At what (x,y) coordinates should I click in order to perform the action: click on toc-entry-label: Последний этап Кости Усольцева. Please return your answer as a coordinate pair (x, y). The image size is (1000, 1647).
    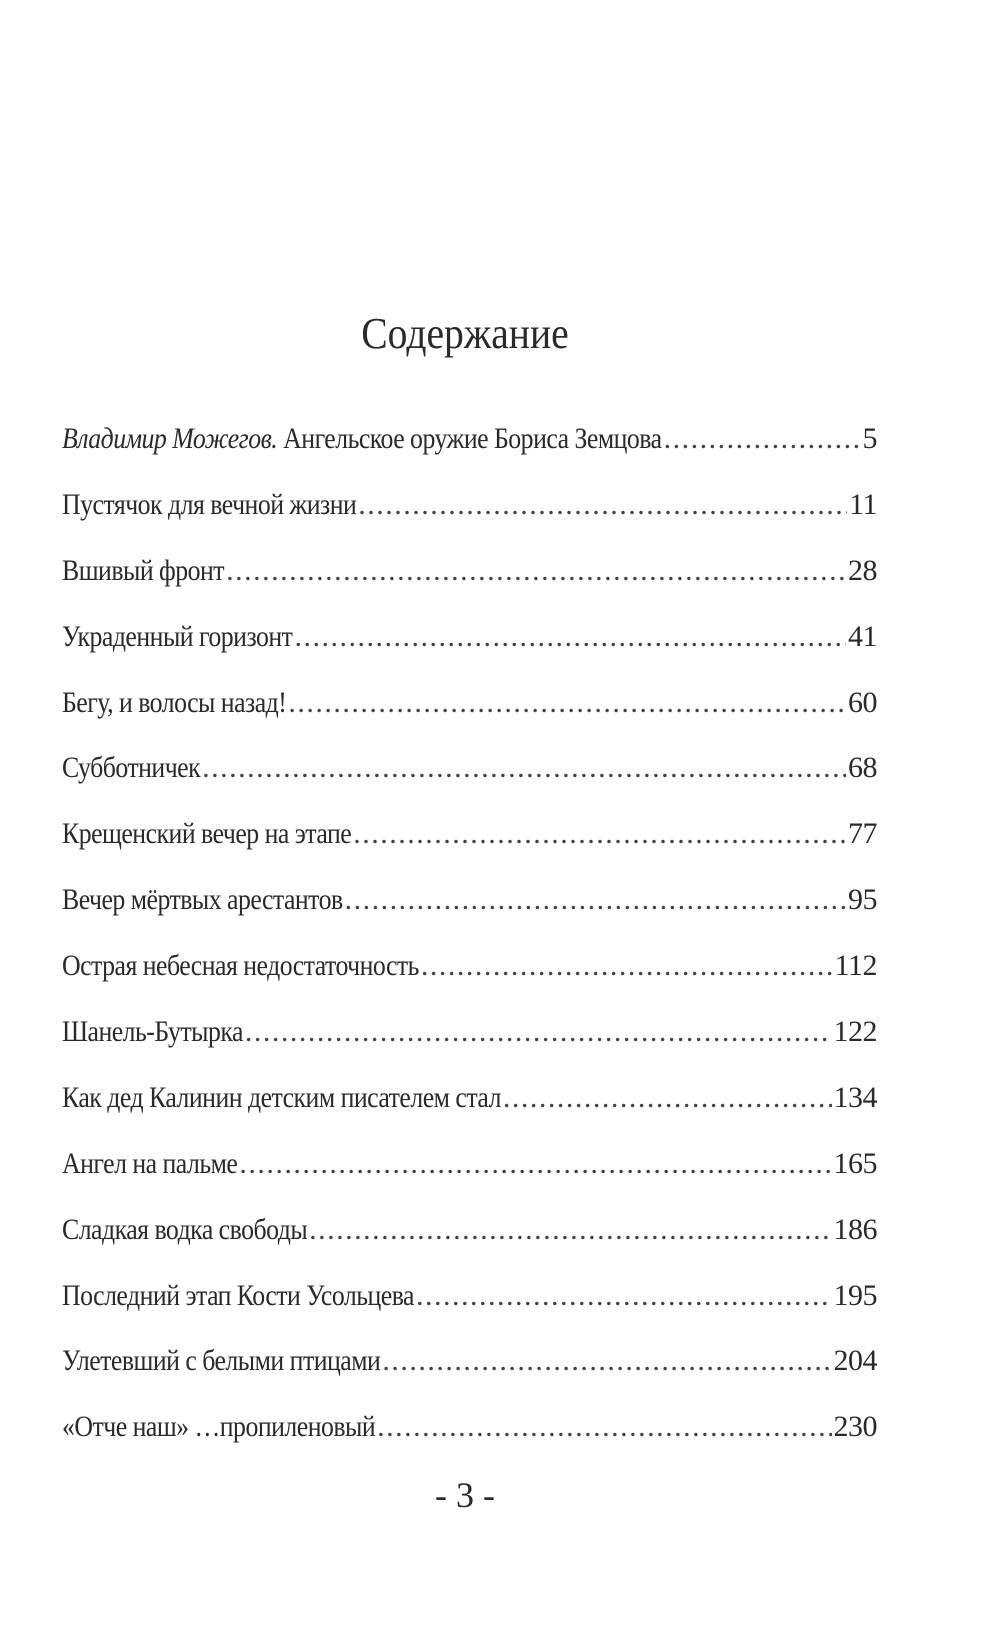
    Looking at the image, I should click on (238, 1295).